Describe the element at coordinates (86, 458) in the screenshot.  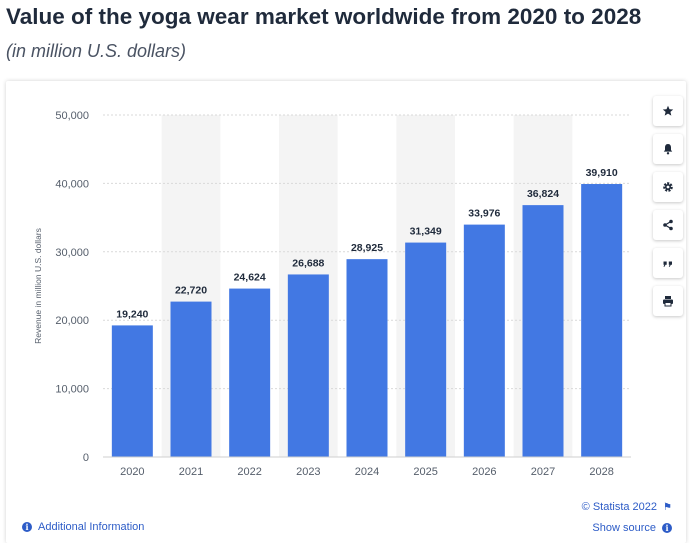
I see `y-tick-label: 0` at that location.